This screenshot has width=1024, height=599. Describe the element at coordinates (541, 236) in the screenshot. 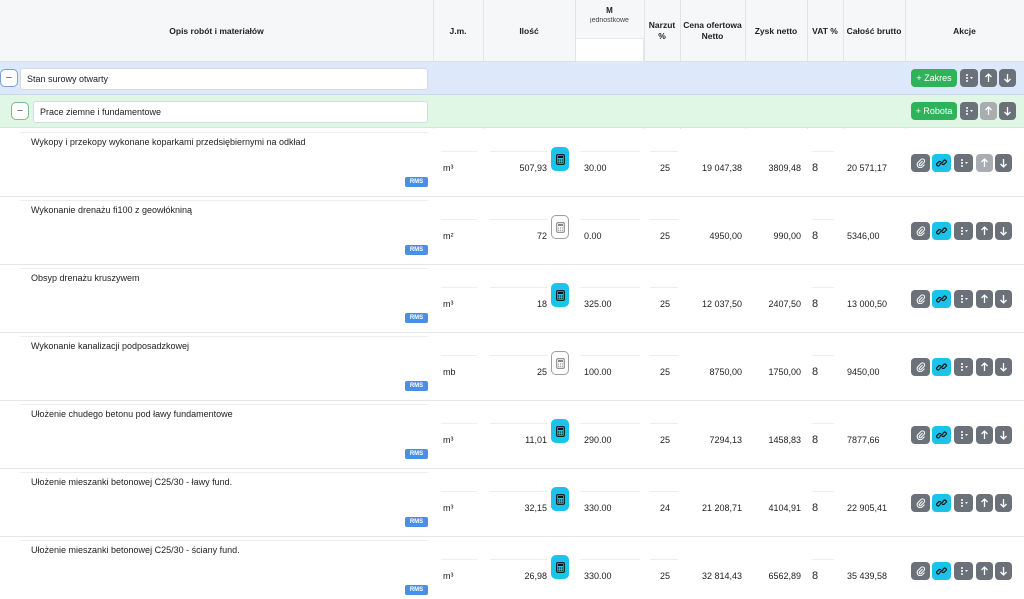

I see `item-quantity-input: 72` at that location.